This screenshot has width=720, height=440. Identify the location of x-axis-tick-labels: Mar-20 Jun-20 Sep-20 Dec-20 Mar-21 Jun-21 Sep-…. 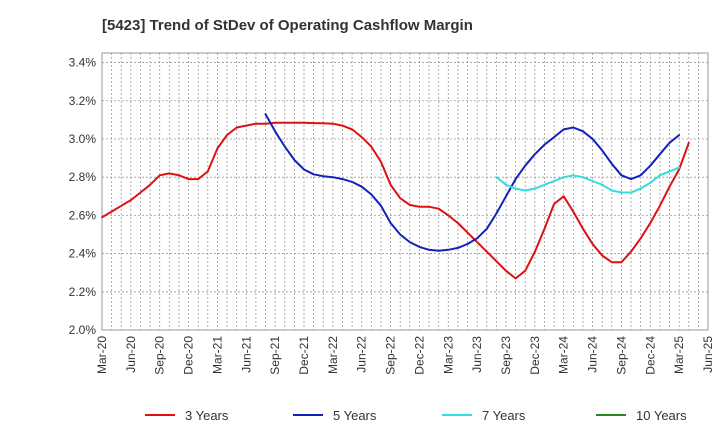
(405, 355).